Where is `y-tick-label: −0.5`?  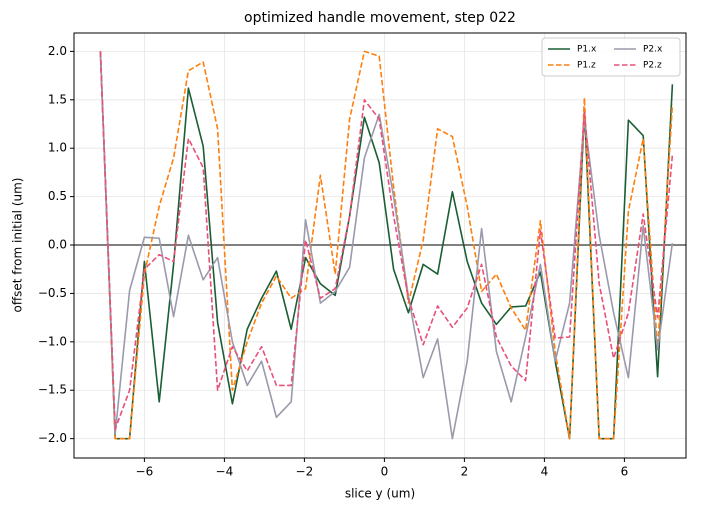 y-tick-label: −0.5 is located at coordinates (52, 293).